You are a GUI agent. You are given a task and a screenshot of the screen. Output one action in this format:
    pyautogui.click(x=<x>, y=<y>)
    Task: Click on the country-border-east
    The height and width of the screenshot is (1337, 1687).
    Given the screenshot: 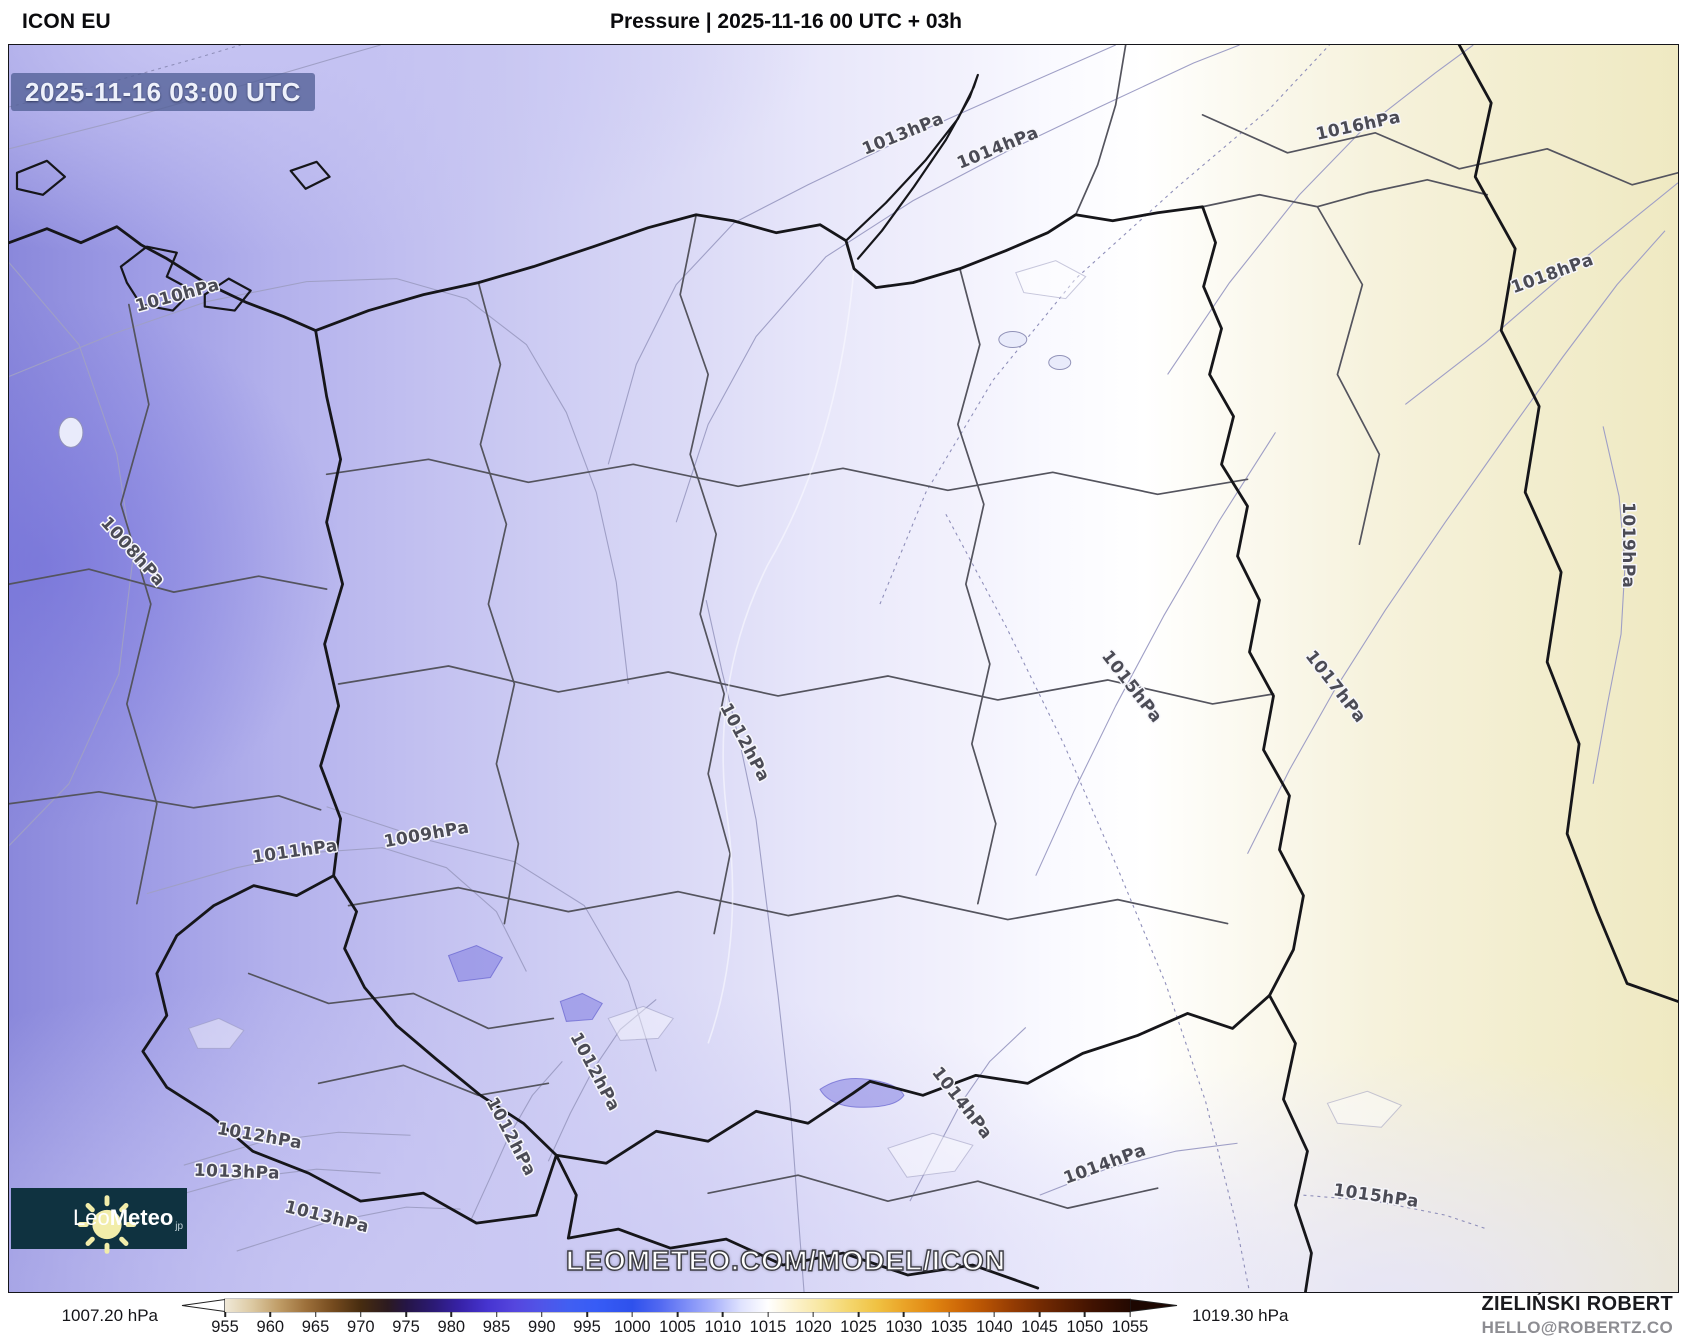 What is the action you would take?
    pyautogui.click(x=1567, y=524)
    